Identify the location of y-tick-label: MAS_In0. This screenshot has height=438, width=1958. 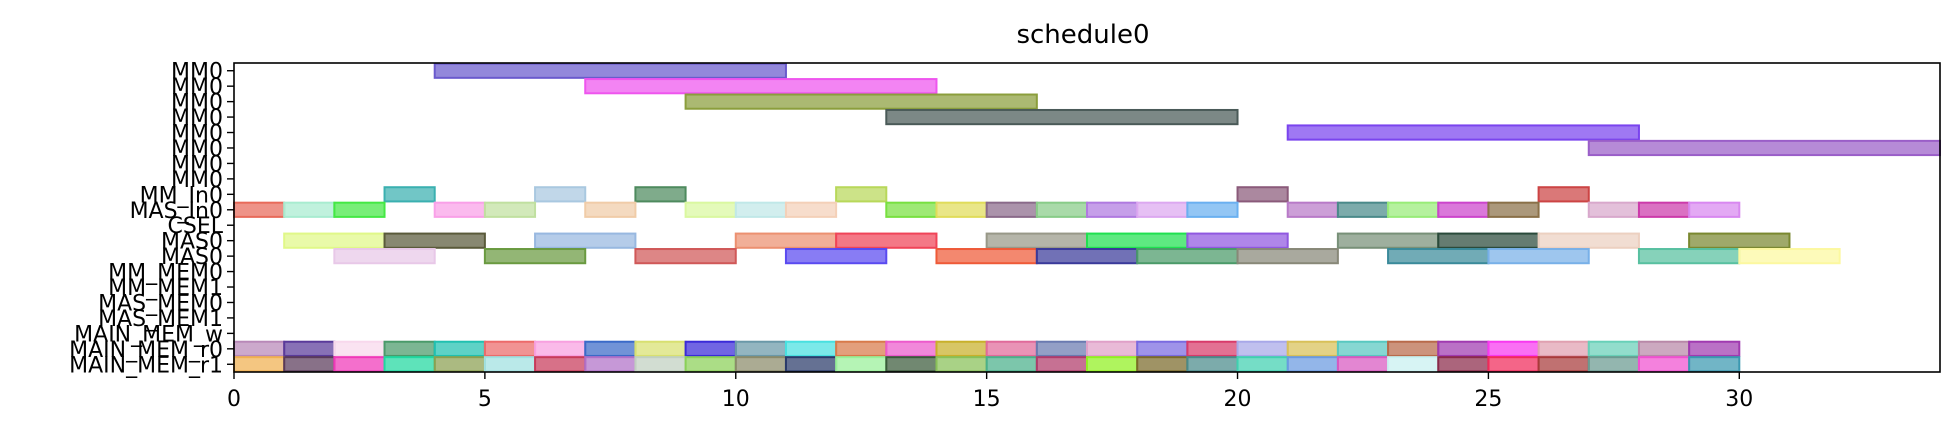
(176, 211).